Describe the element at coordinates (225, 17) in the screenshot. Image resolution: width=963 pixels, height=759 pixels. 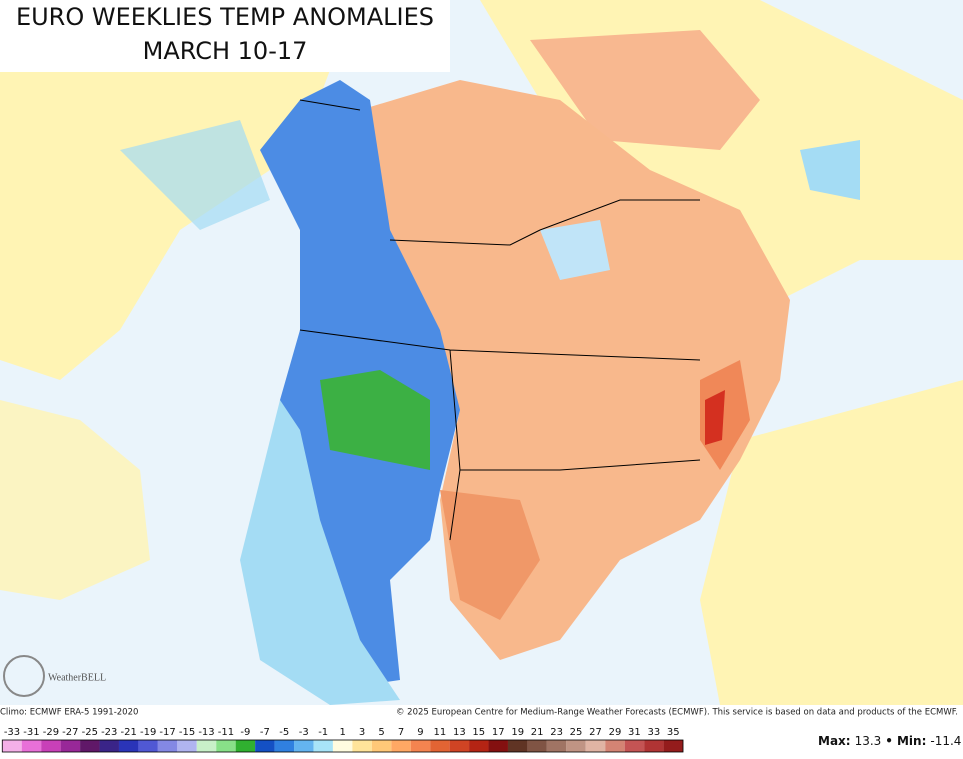
I see `title-line-1: EURO WEEKLIES TEMP ANOMALIES` at that location.